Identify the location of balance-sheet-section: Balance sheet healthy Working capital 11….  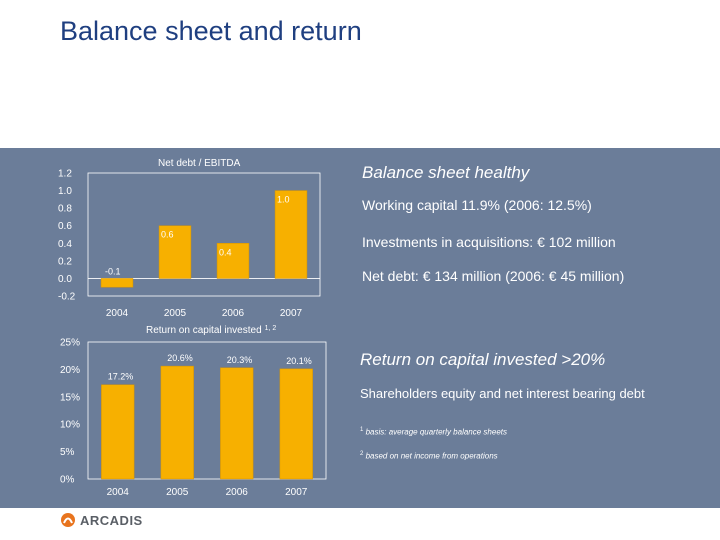
(539, 223).